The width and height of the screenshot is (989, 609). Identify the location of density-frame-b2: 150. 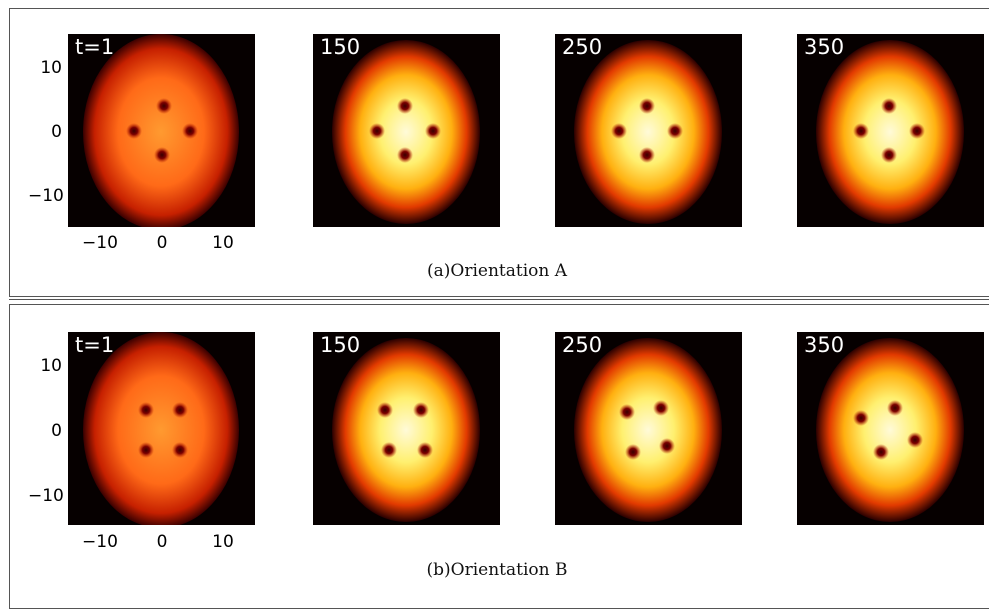
(406, 428).